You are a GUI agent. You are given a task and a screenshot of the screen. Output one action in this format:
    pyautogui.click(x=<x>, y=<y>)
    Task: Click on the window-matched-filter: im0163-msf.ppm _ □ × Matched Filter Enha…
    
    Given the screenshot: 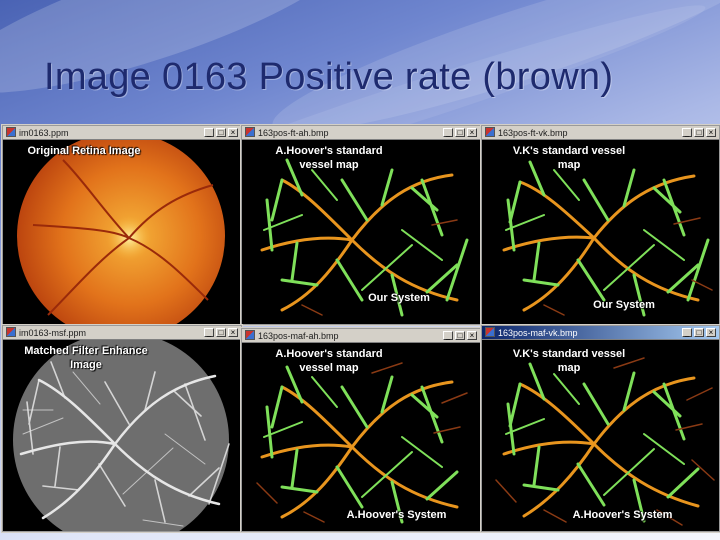 What is the action you would take?
    pyautogui.click(x=122, y=428)
    